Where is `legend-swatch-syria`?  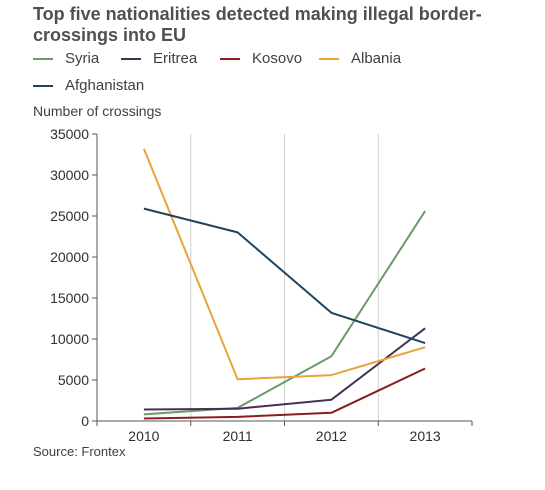 legend-swatch-syria is located at coordinates (43, 58).